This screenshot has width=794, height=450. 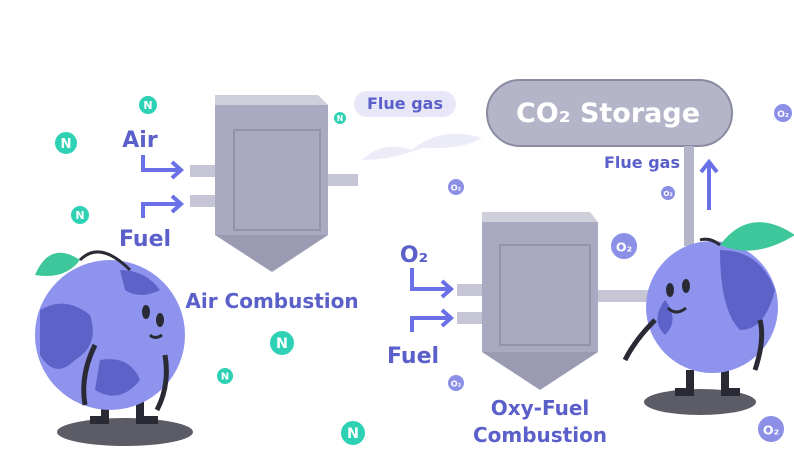 What do you see at coordinates (271, 301) in the screenshot?
I see `furnace-label: Air Combustion` at bounding box center [271, 301].